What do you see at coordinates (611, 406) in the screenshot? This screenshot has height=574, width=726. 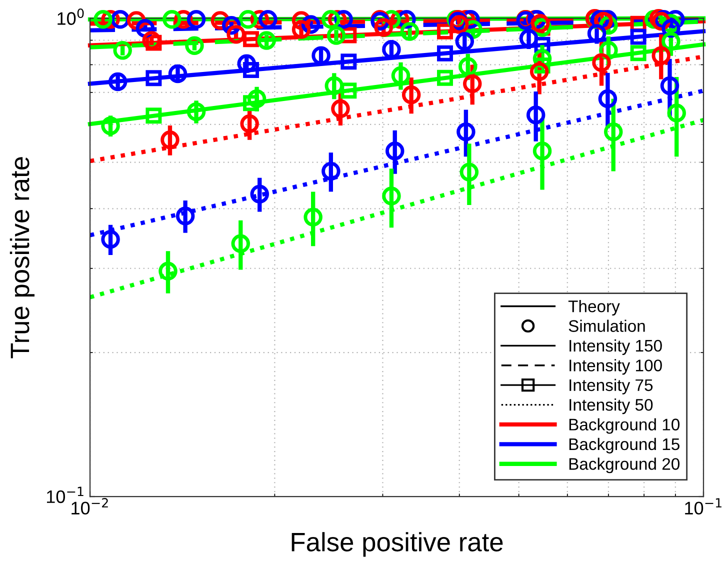 I see `legend-label: Intensity 50` at bounding box center [611, 406].